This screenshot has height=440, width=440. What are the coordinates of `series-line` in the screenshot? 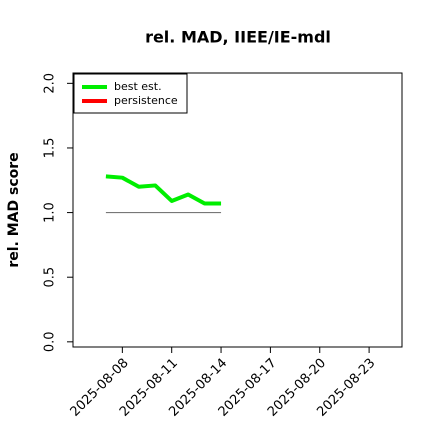 It's located at (163, 190).